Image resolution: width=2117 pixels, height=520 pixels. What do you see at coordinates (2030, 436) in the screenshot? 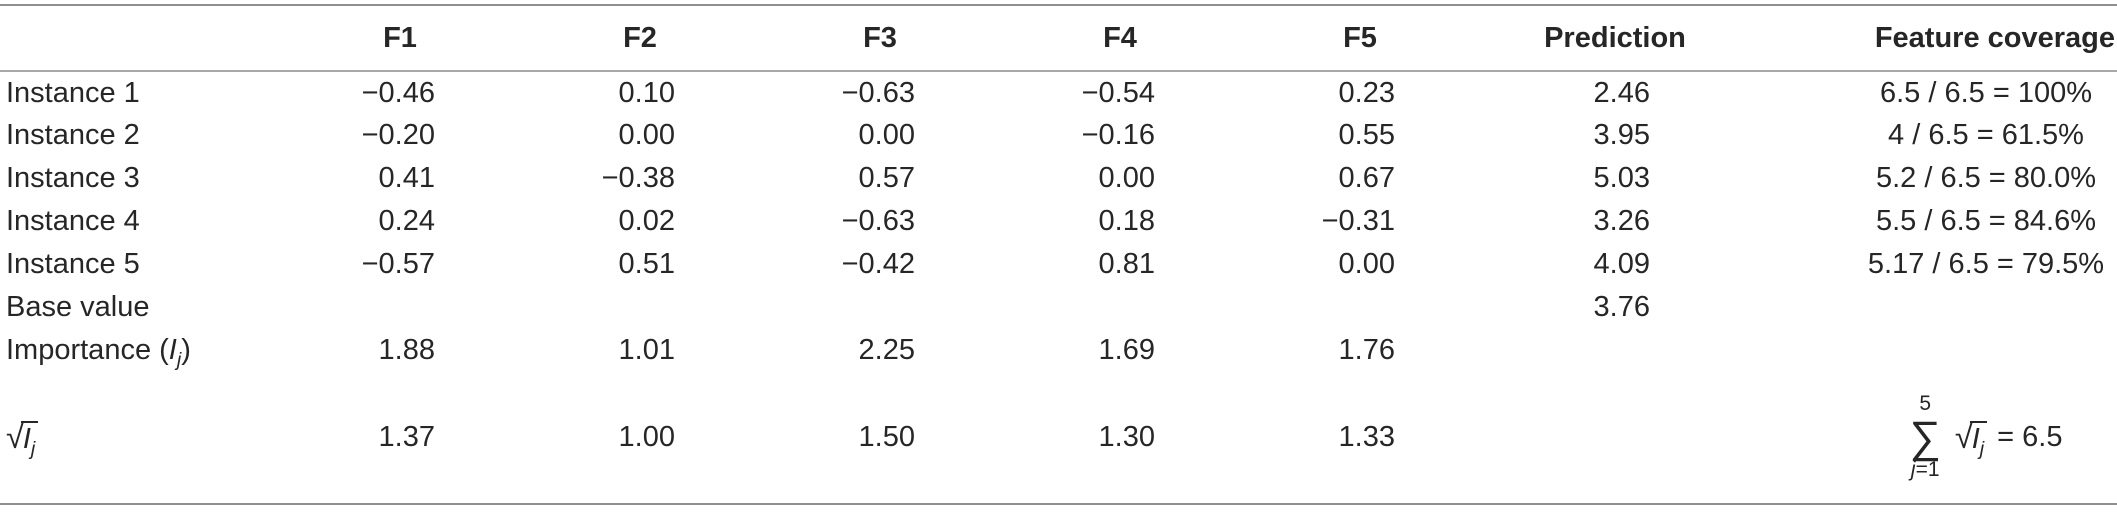
I see `formula-result: = 6.5` at bounding box center [2030, 436].